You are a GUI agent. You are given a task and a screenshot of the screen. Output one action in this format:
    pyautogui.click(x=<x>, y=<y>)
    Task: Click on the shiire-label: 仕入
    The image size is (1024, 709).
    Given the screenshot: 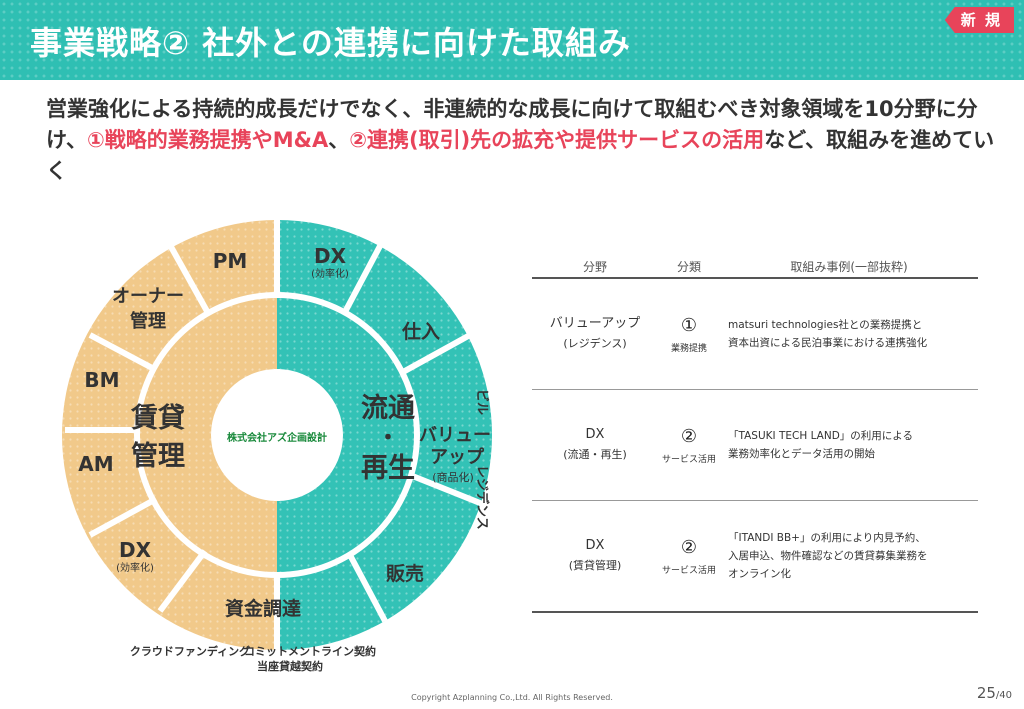 What is the action you would take?
    pyautogui.click(x=420, y=331)
    